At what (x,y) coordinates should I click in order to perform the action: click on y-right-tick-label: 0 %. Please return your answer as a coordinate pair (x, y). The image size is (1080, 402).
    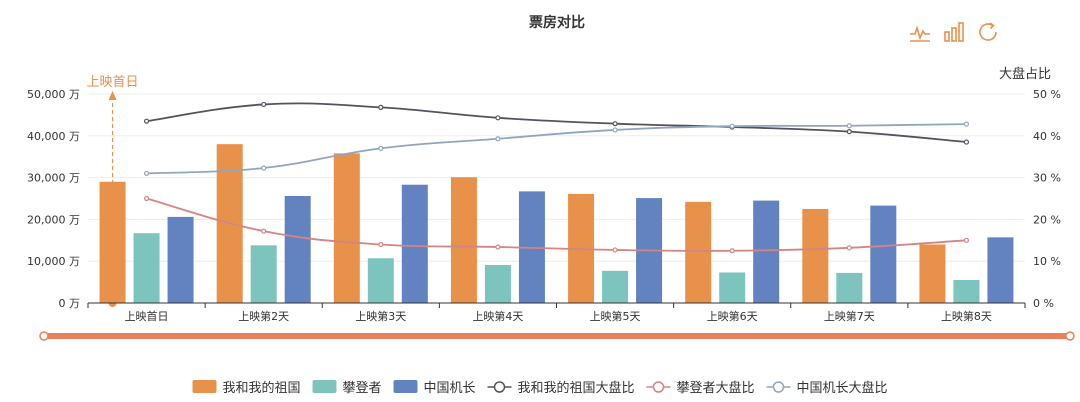
    Looking at the image, I should click on (1043, 303).